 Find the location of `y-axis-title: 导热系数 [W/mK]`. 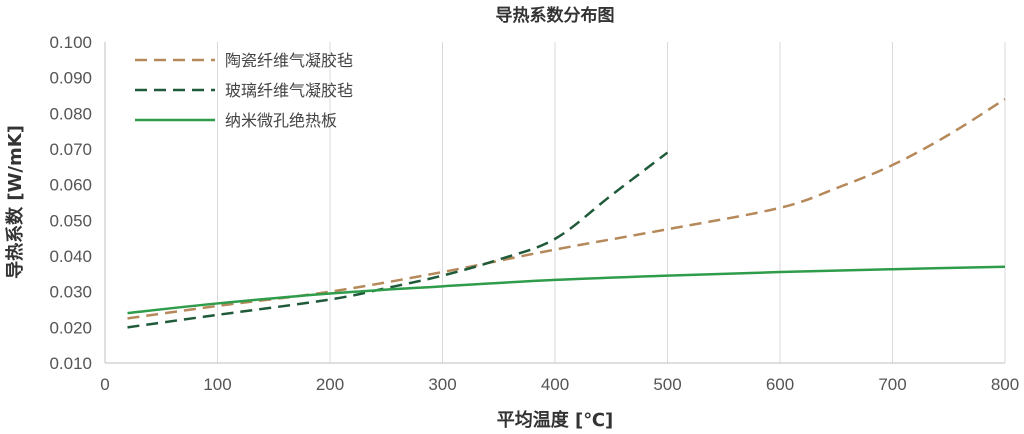

y-axis-title: 导热系数 [W/mK] is located at coordinates (15, 202).